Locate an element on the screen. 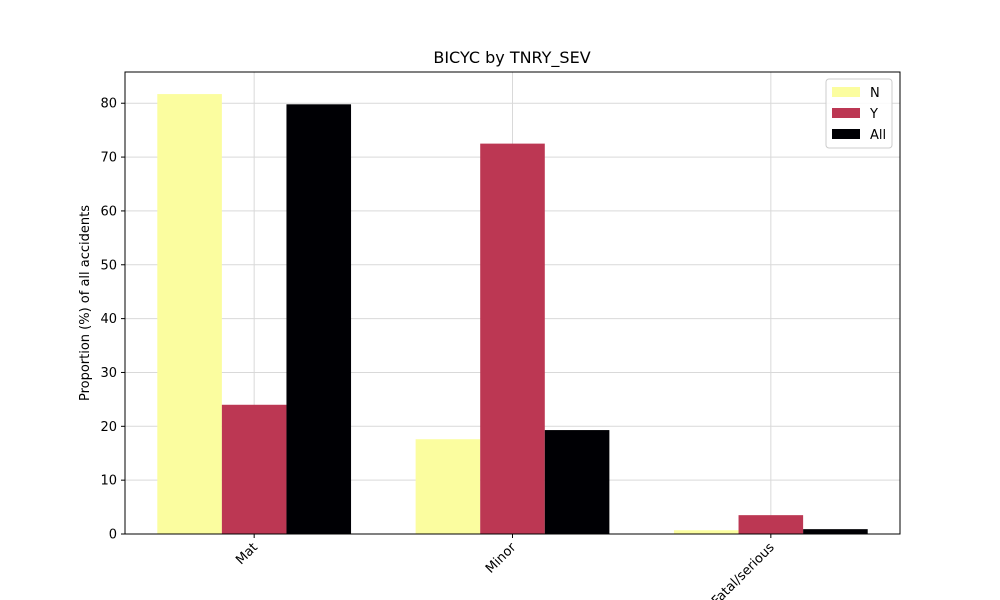 This screenshot has height=600, width=1000. x-tick-label: Mat is located at coordinates (247, 554).